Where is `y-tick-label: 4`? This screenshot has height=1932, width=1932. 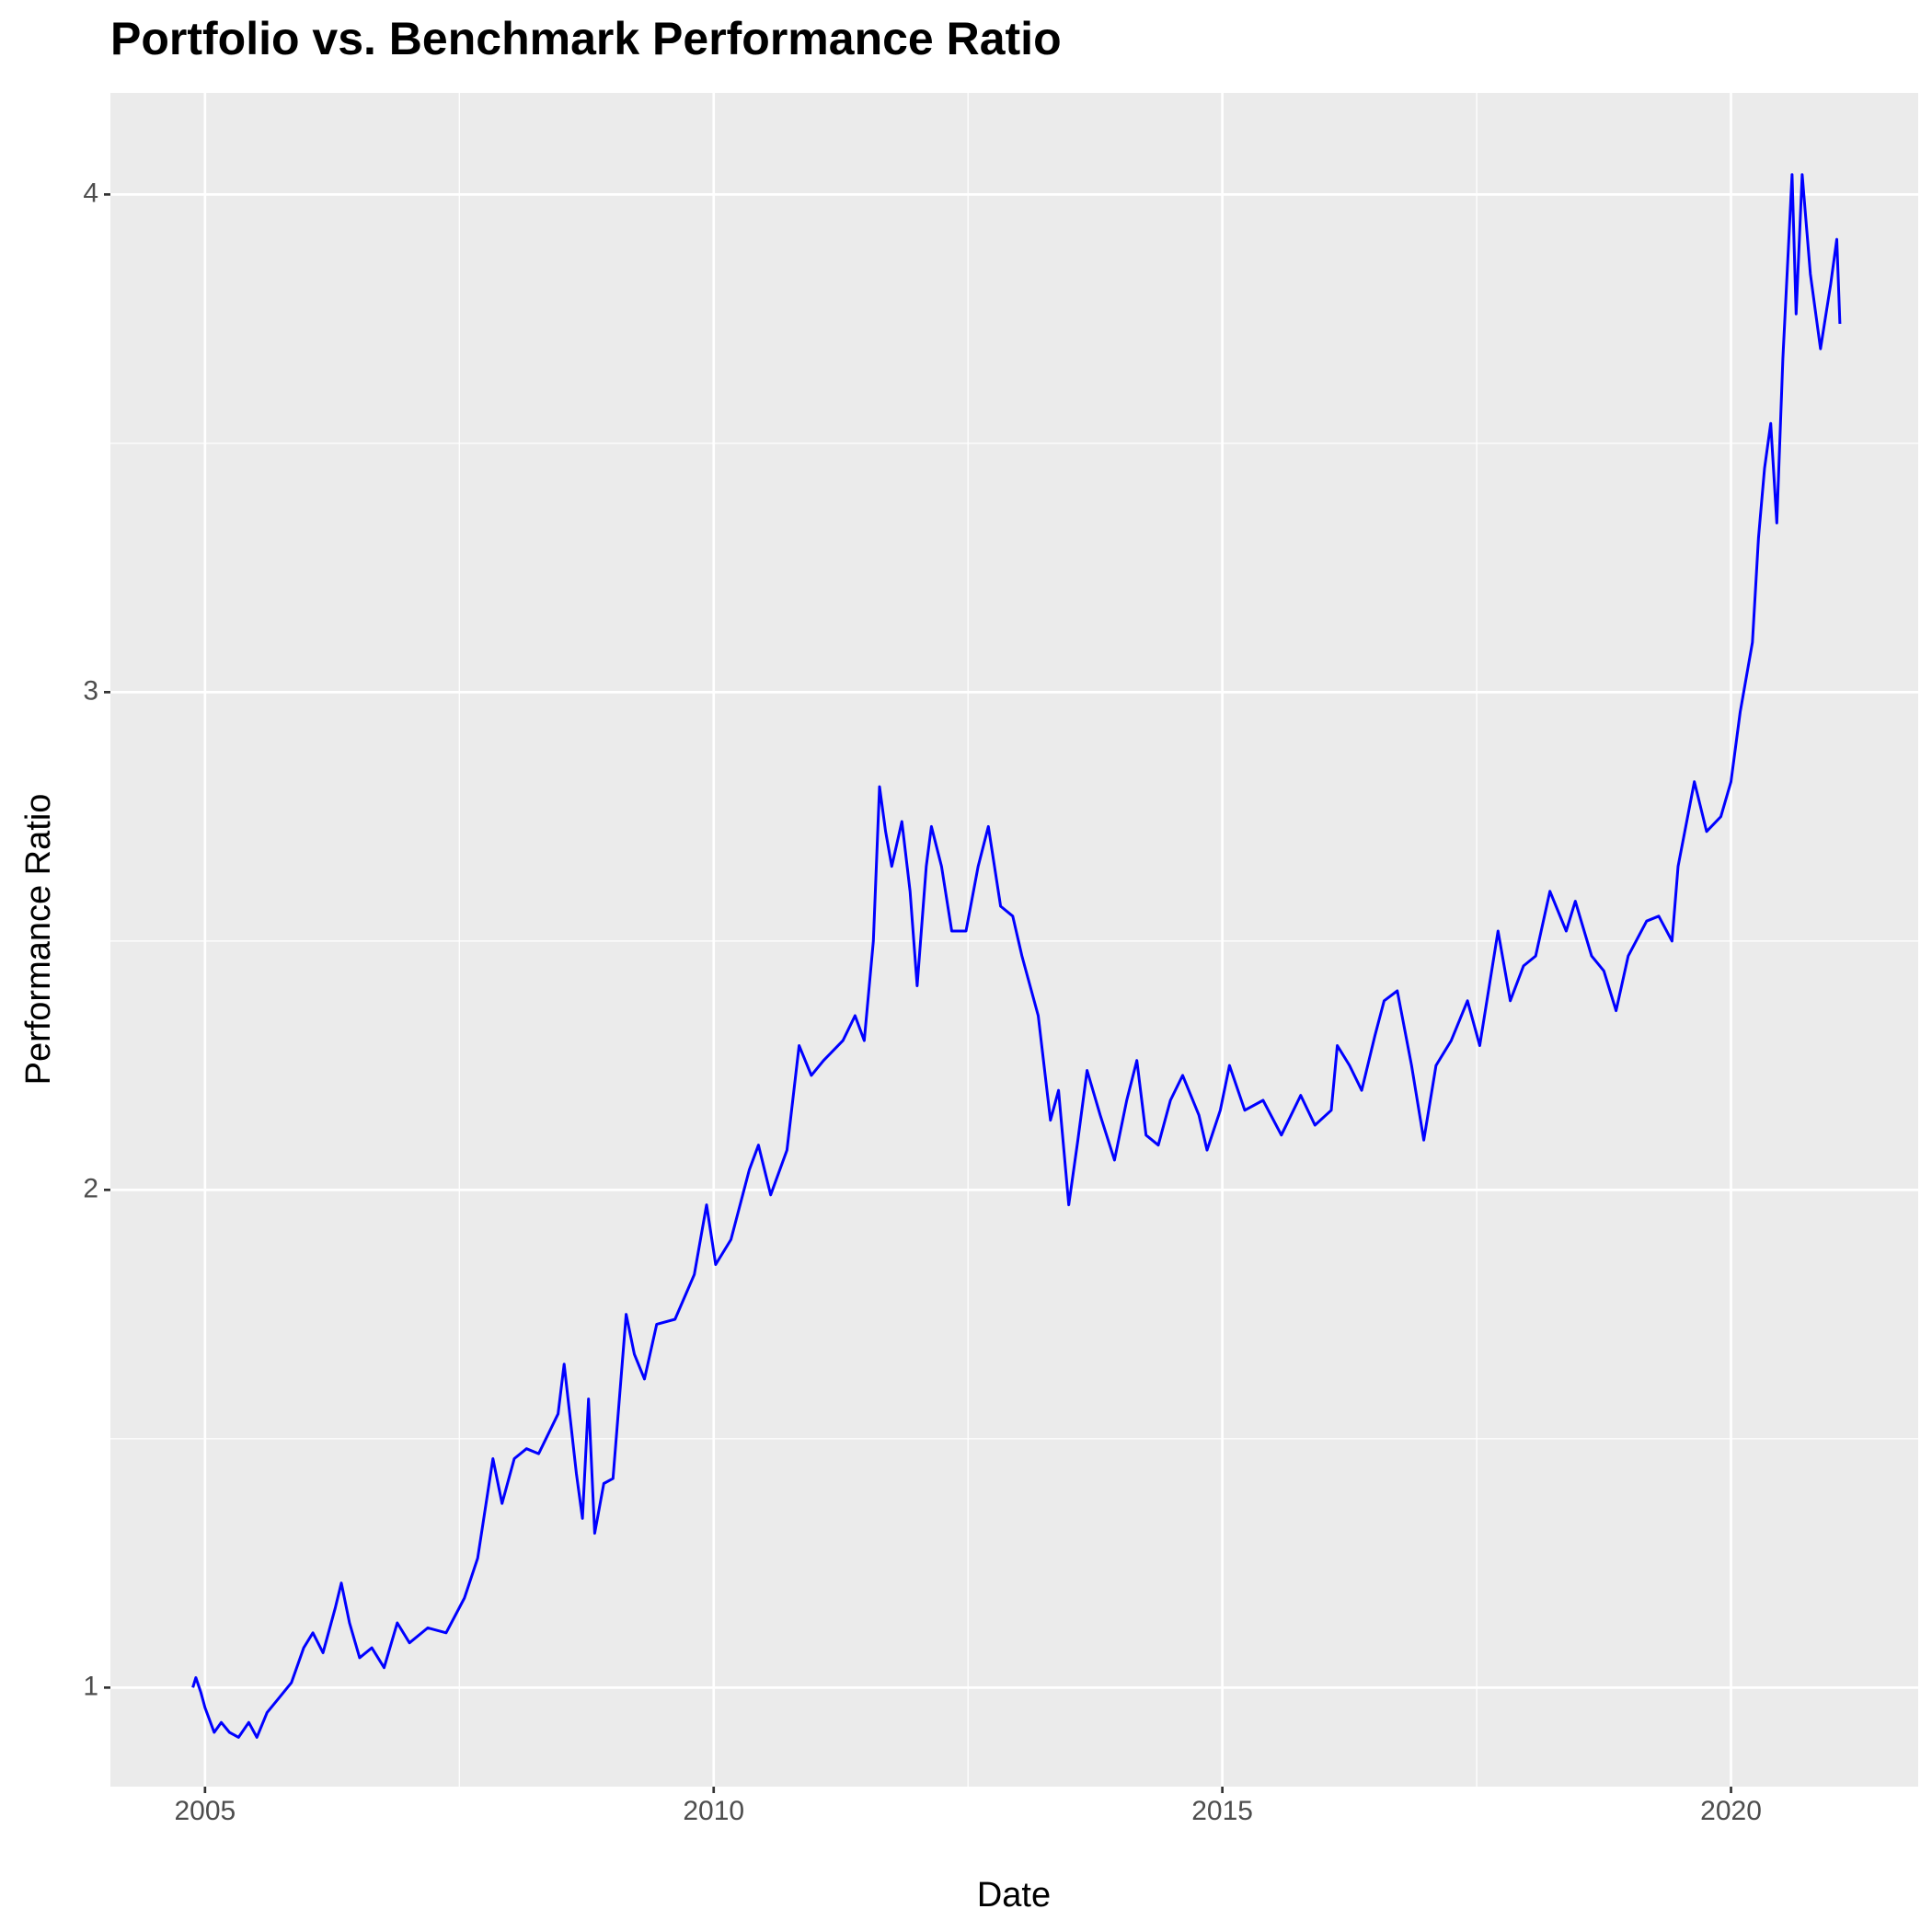
y-tick-label: 4 is located at coordinates (90, 193).